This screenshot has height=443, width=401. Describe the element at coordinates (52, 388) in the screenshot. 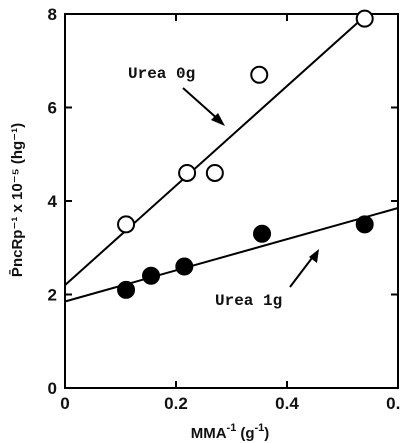

I see `y-tick-label: 0` at that location.